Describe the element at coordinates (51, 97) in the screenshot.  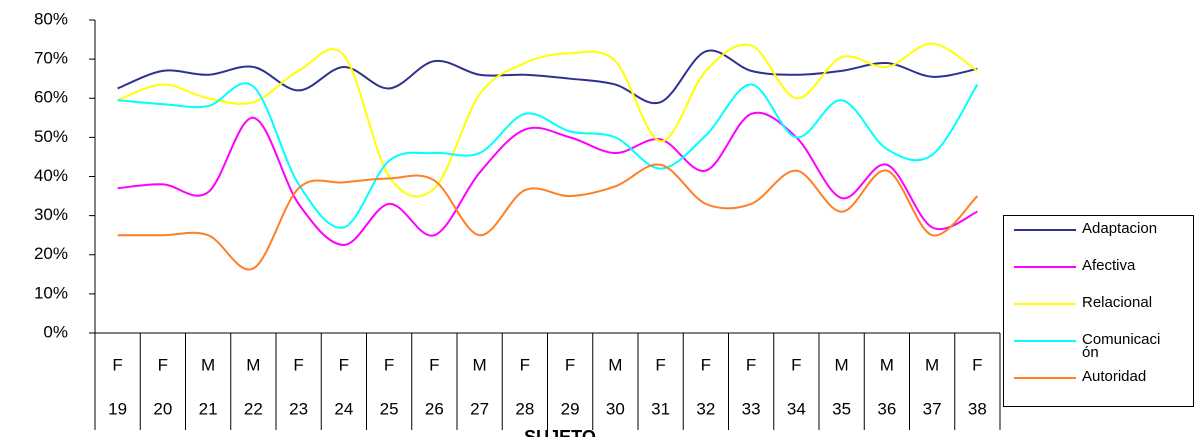
I see `y-tick-label: 60%` at that location.